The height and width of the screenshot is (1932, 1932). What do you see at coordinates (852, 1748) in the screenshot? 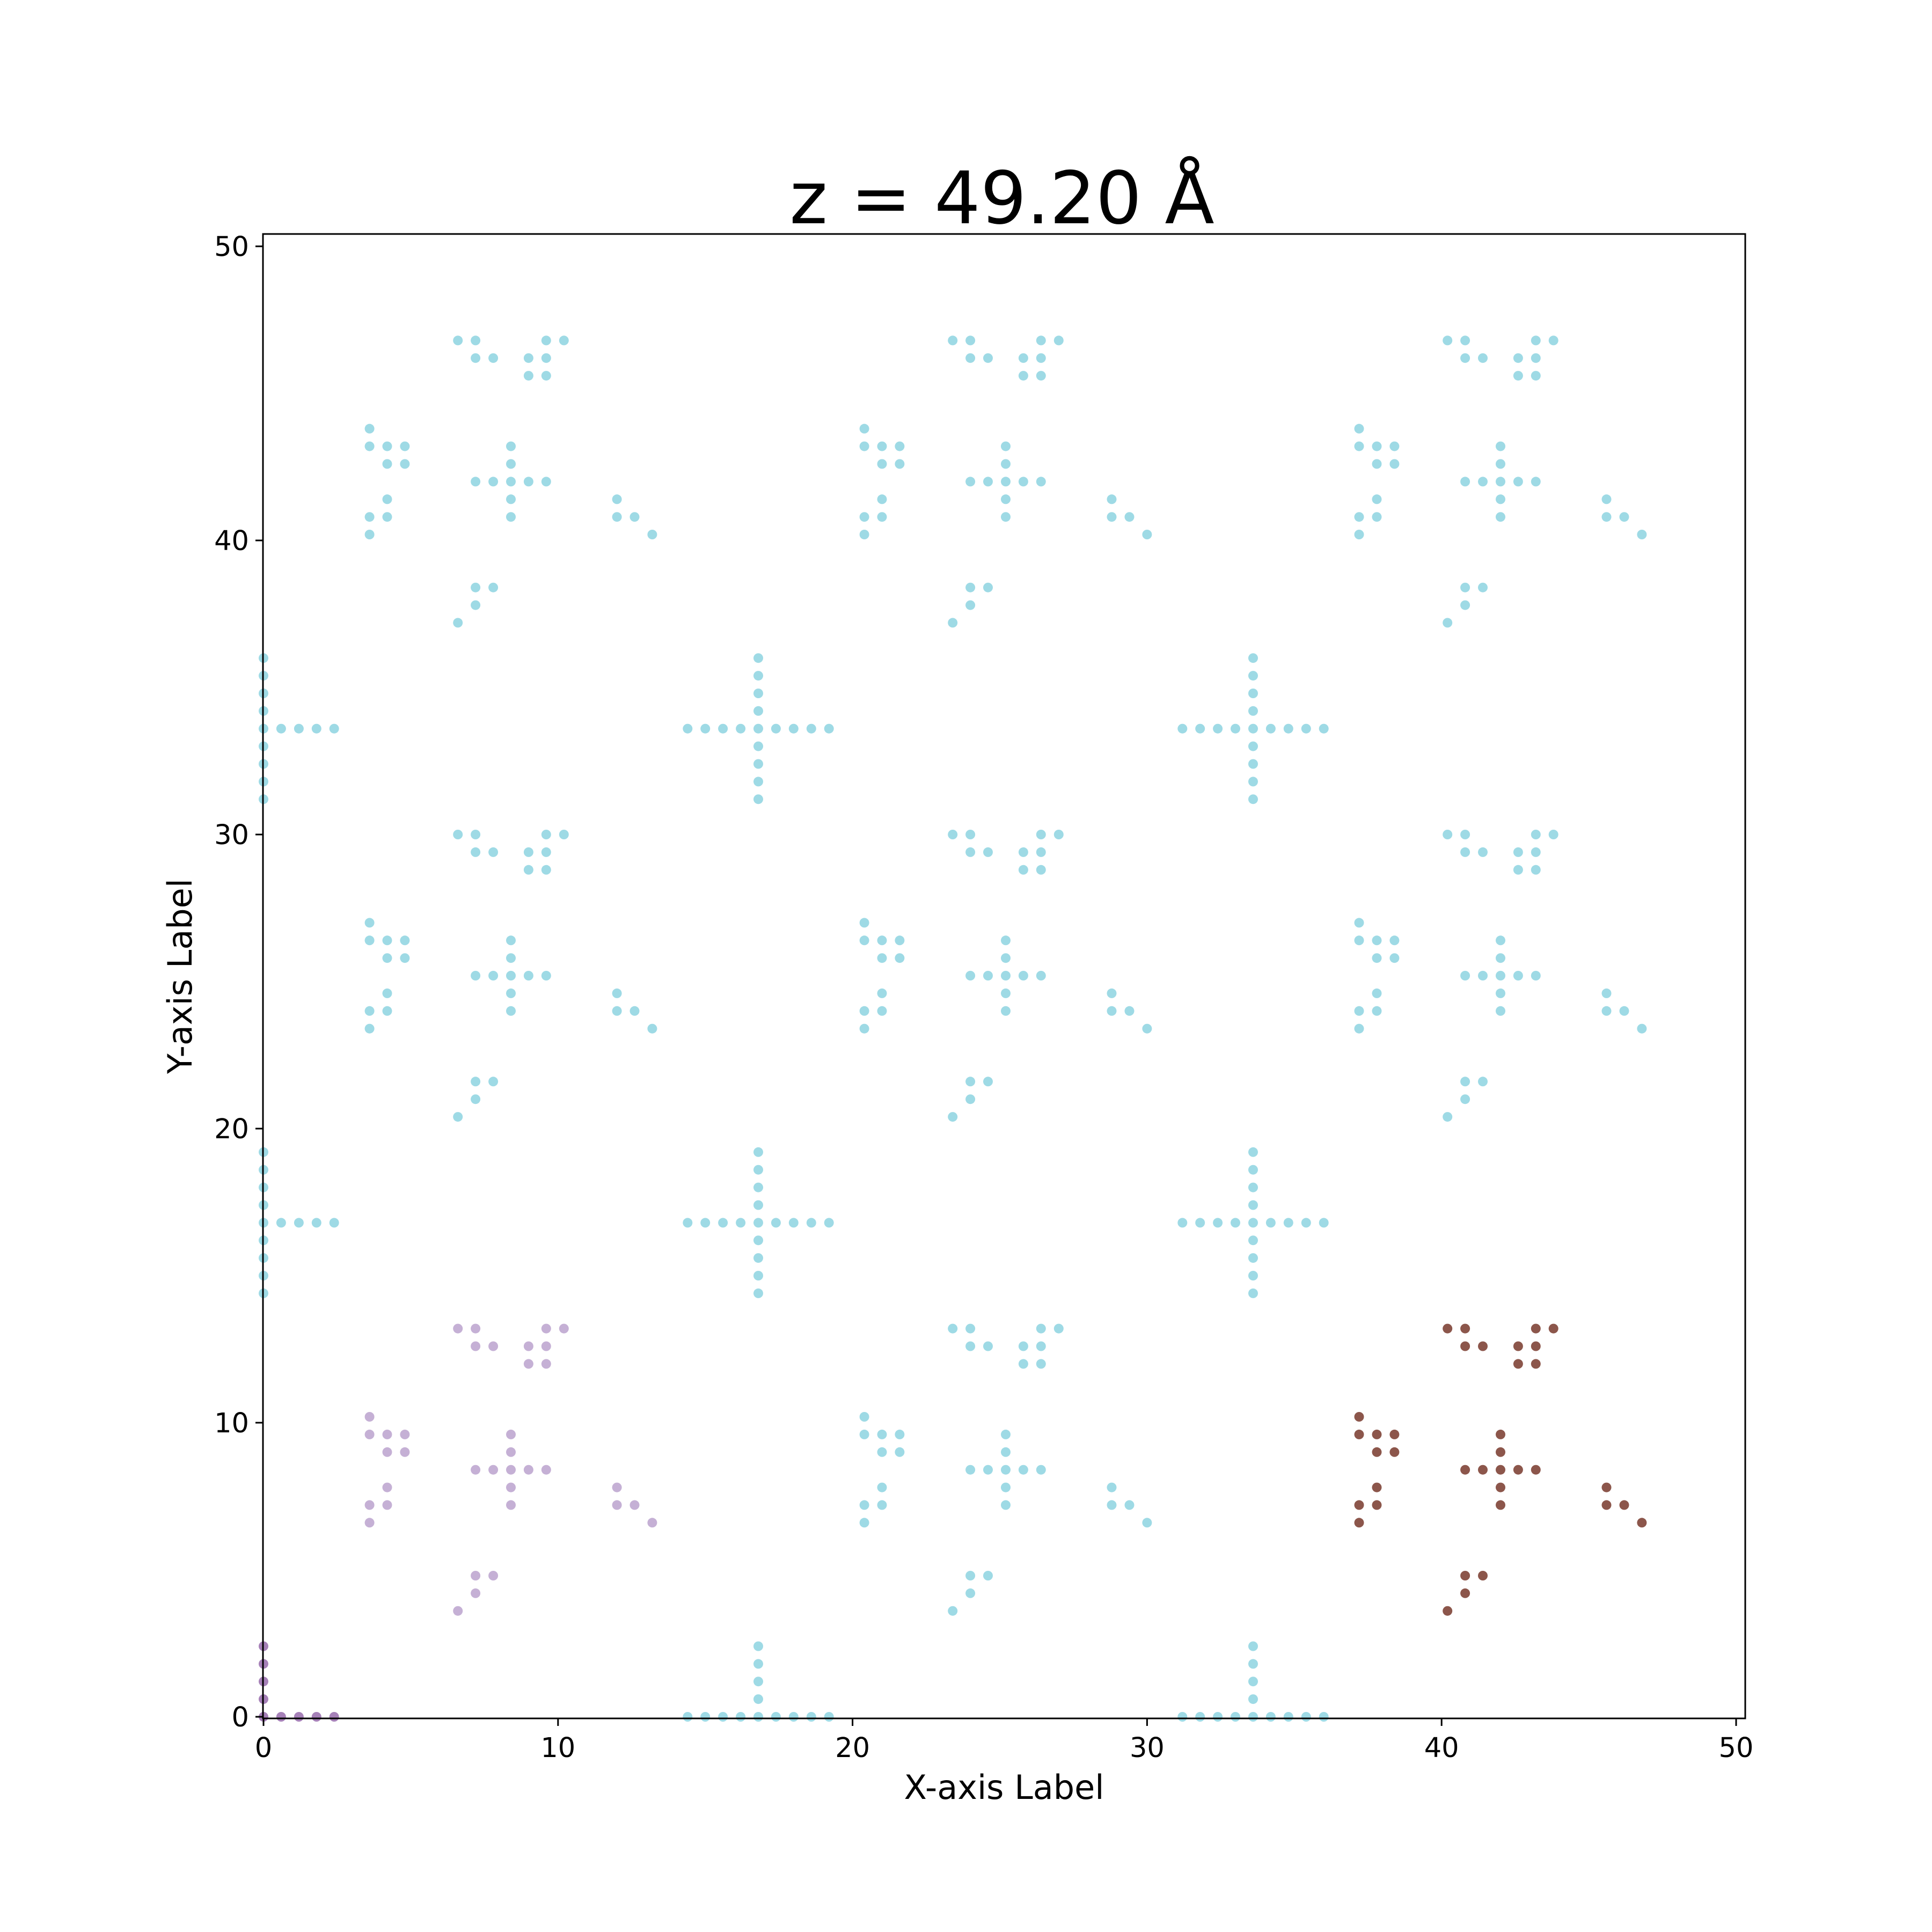
I see `x-tick-label: 20` at bounding box center [852, 1748].